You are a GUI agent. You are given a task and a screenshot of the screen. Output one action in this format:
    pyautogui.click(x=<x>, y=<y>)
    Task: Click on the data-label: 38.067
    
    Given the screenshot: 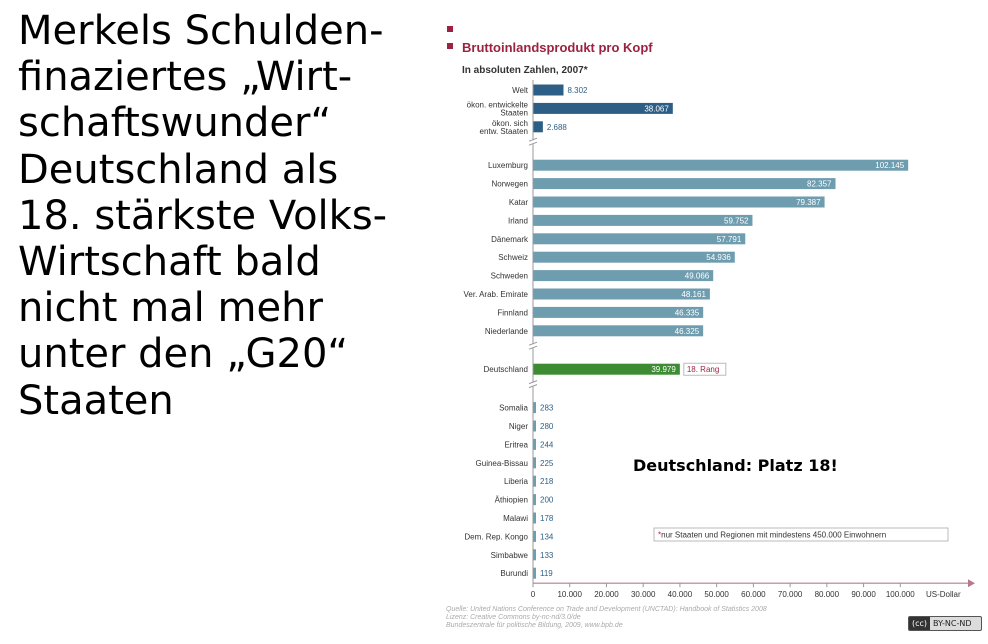 What is the action you would take?
    pyautogui.click(x=656, y=108)
    